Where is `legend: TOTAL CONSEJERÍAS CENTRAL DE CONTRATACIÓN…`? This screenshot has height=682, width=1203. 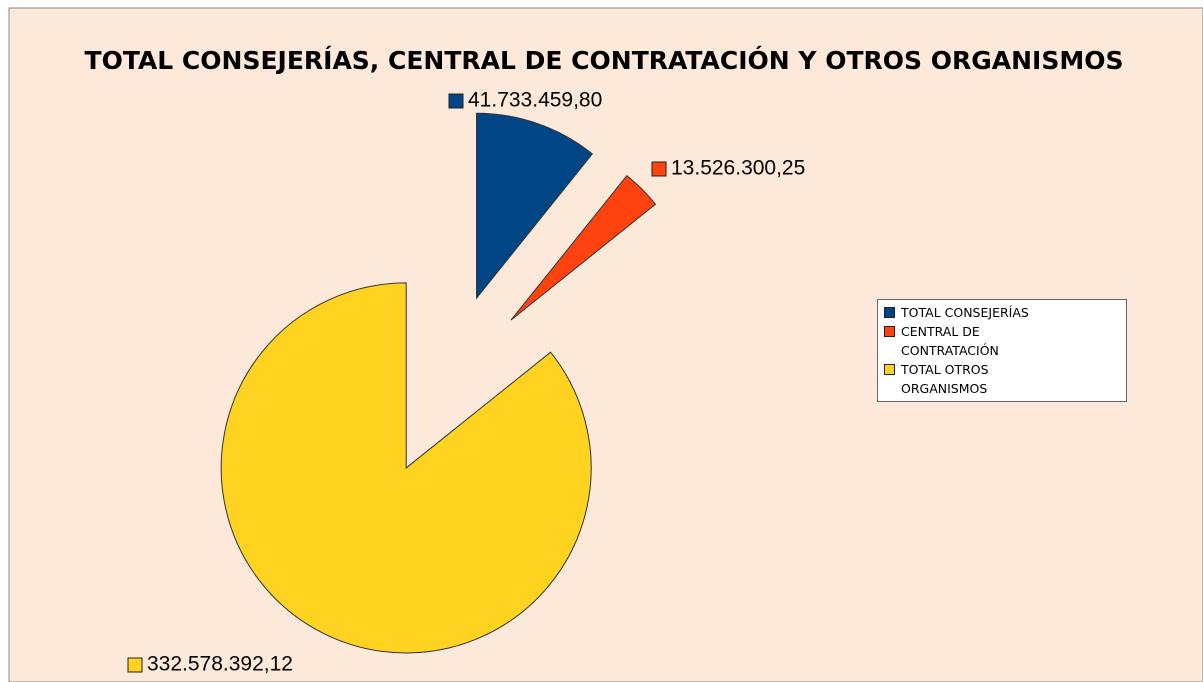 legend: TOTAL CONSEJERÍAS CENTRAL DE CONTRATACIÓN… is located at coordinates (1002, 350).